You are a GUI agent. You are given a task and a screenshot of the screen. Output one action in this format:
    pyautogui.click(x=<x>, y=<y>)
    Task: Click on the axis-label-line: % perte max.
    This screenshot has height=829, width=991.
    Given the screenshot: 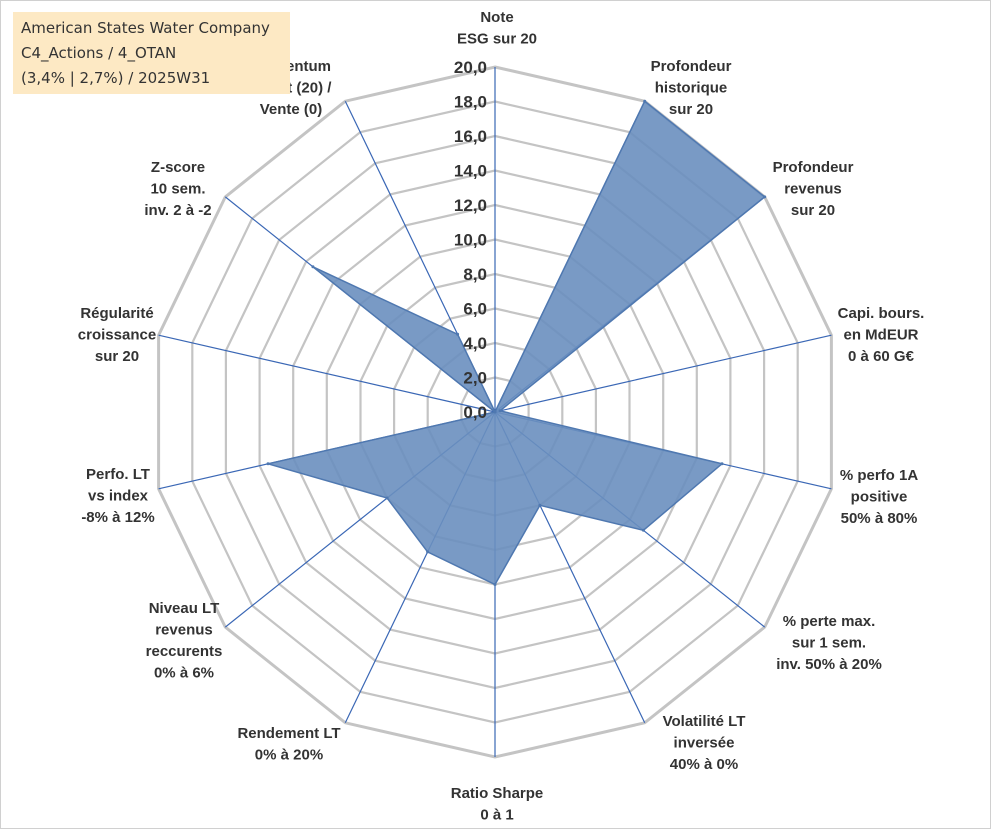 What is the action you would take?
    pyautogui.click(x=829, y=621)
    